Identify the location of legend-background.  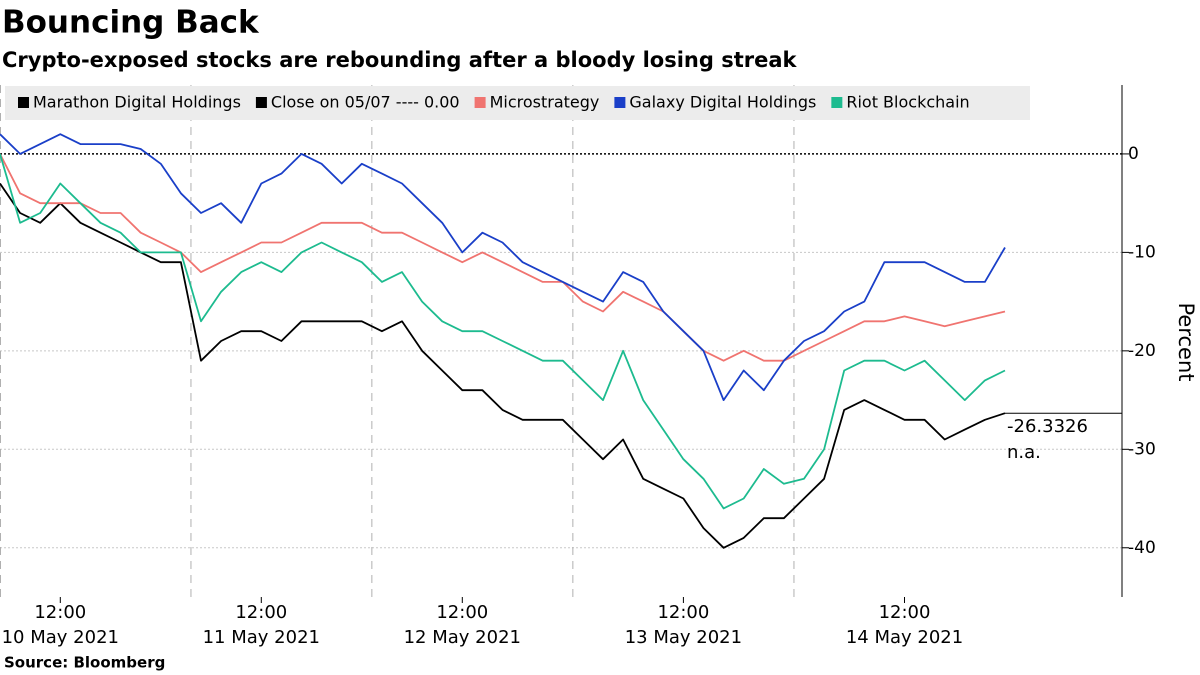
(517, 103).